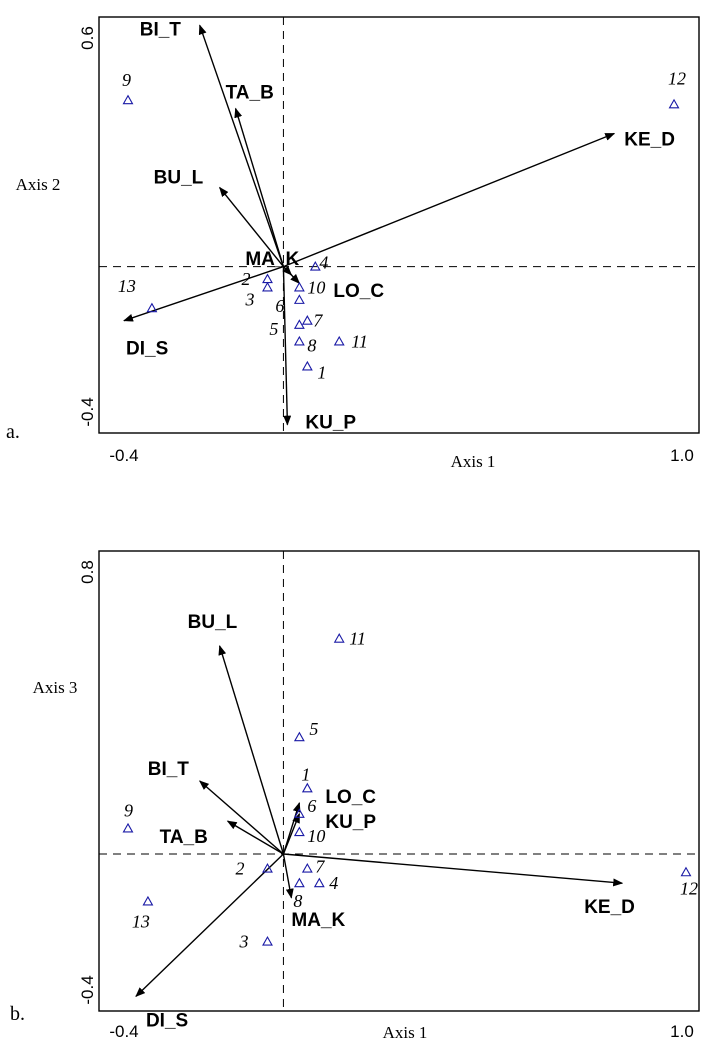 The height and width of the screenshot is (1041, 701). What do you see at coordinates (473, 461) in the screenshot?
I see `panel-a-xlabel: Axis 1` at bounding box center [473, 461].